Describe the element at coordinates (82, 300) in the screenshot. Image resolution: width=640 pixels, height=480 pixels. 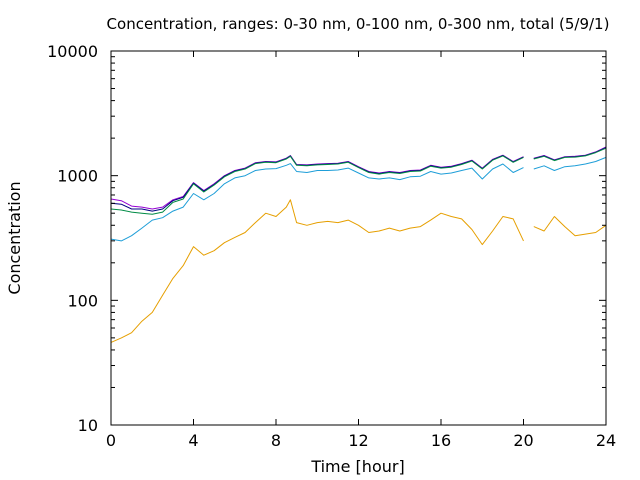
I see `y-tick-label: 100` at that location.